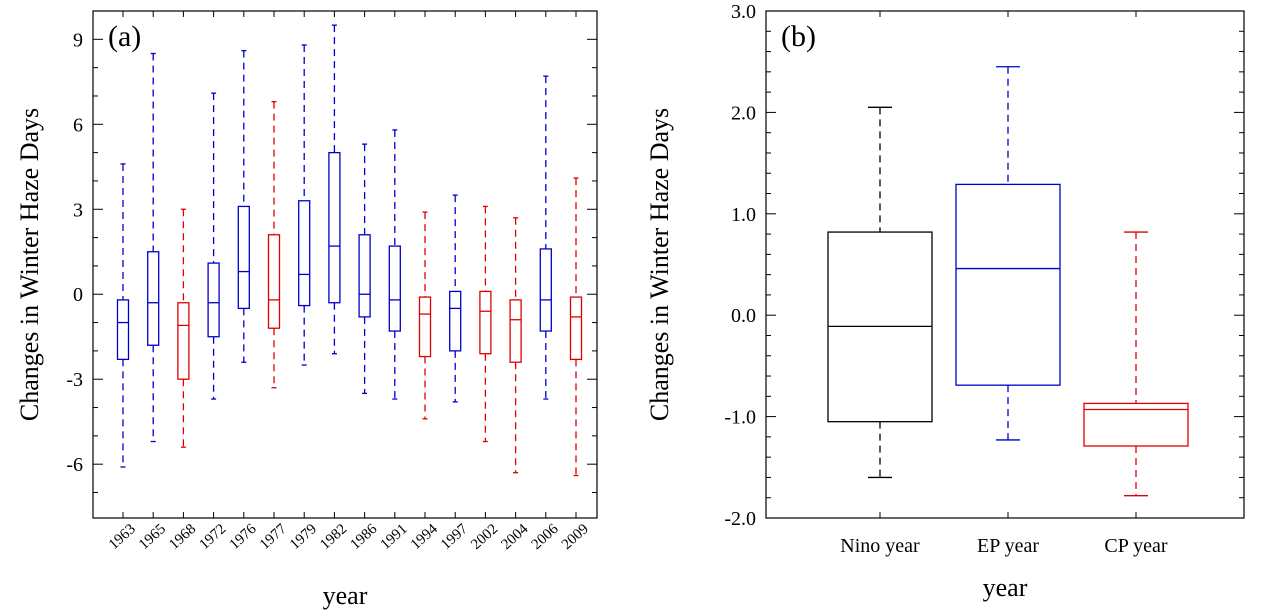 This screenshot has height=614, width=1261. I want to click on y-tick-label: 9, so click(78, 40).